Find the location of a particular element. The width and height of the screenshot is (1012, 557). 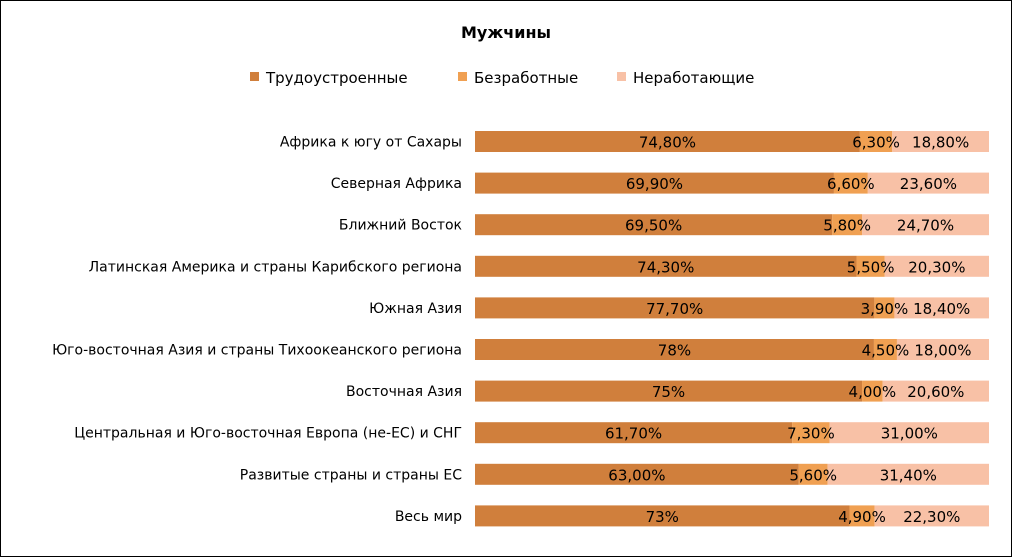

data-label-3-1: 18,80% is located at coordinates (940, 143).